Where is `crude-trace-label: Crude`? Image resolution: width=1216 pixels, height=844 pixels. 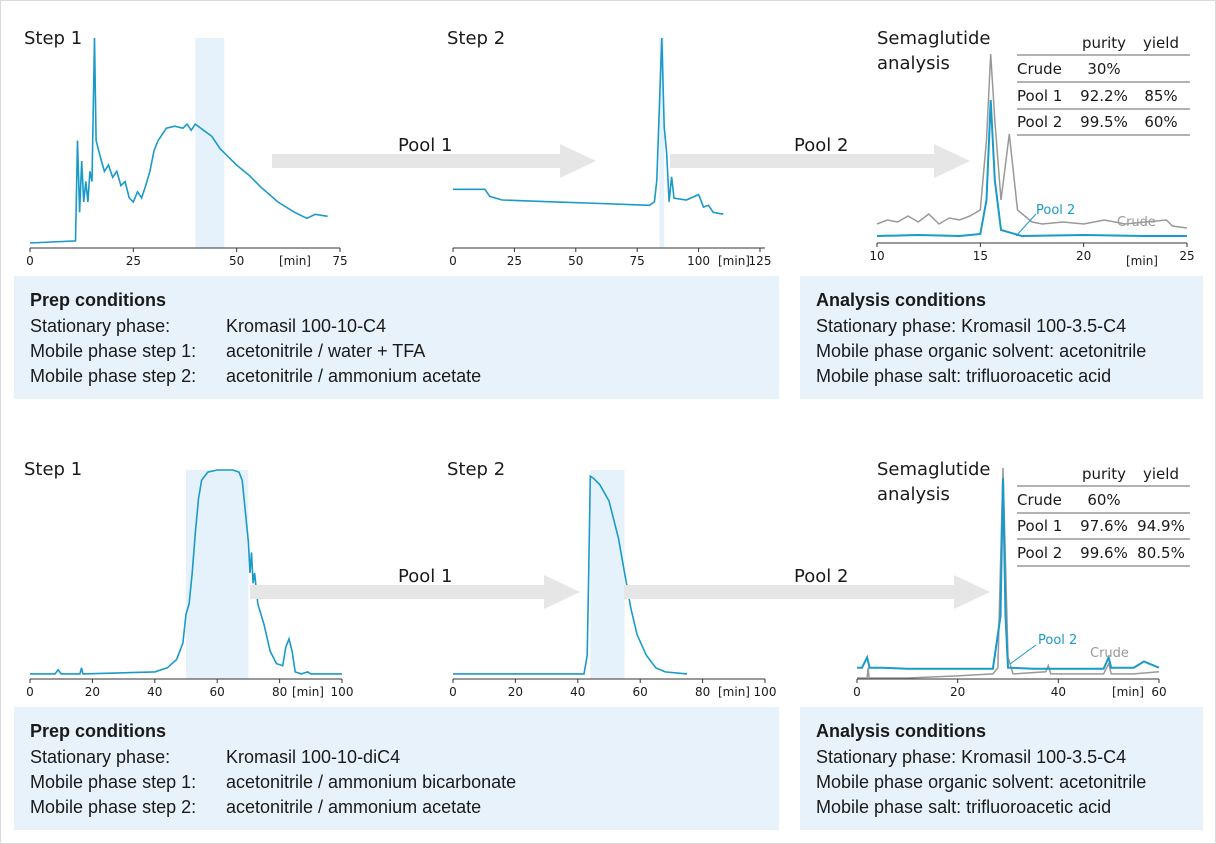
crude-trace-label: Crude is located at coordinates (1136, 222).